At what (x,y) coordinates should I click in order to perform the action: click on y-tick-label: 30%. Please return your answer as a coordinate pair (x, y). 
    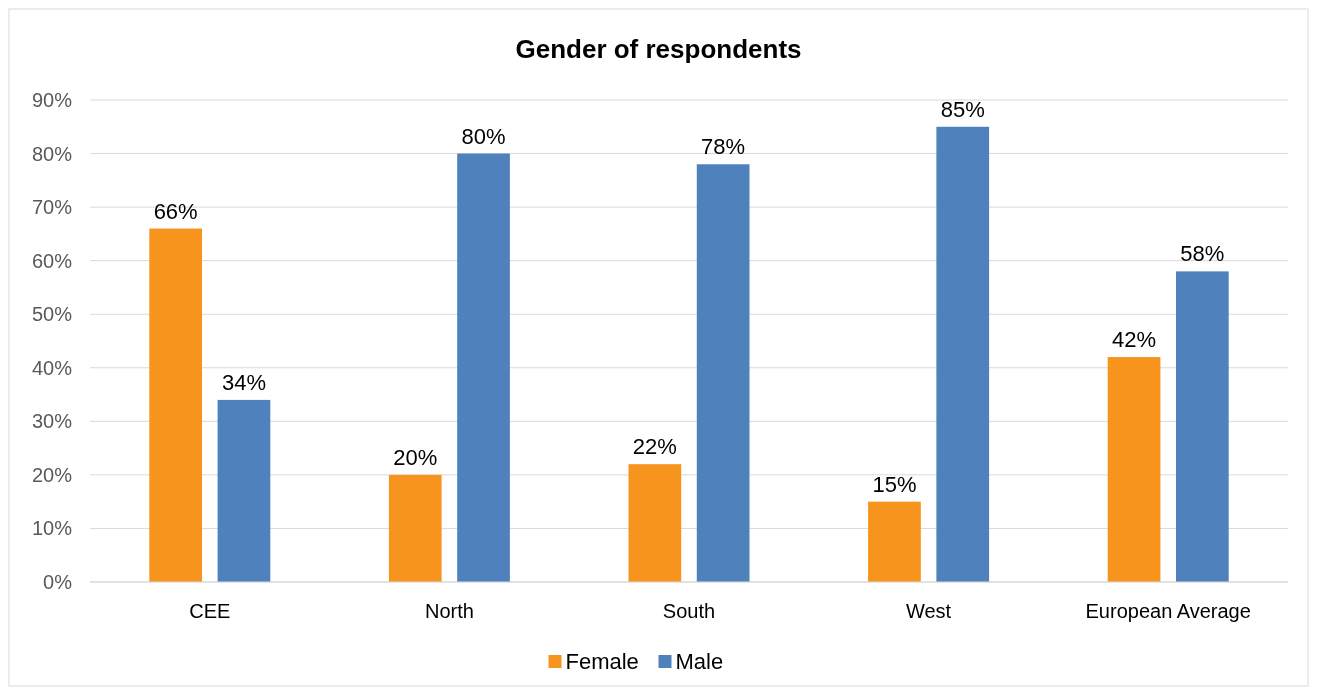
    Looking at the image, I should click on (52, 421).